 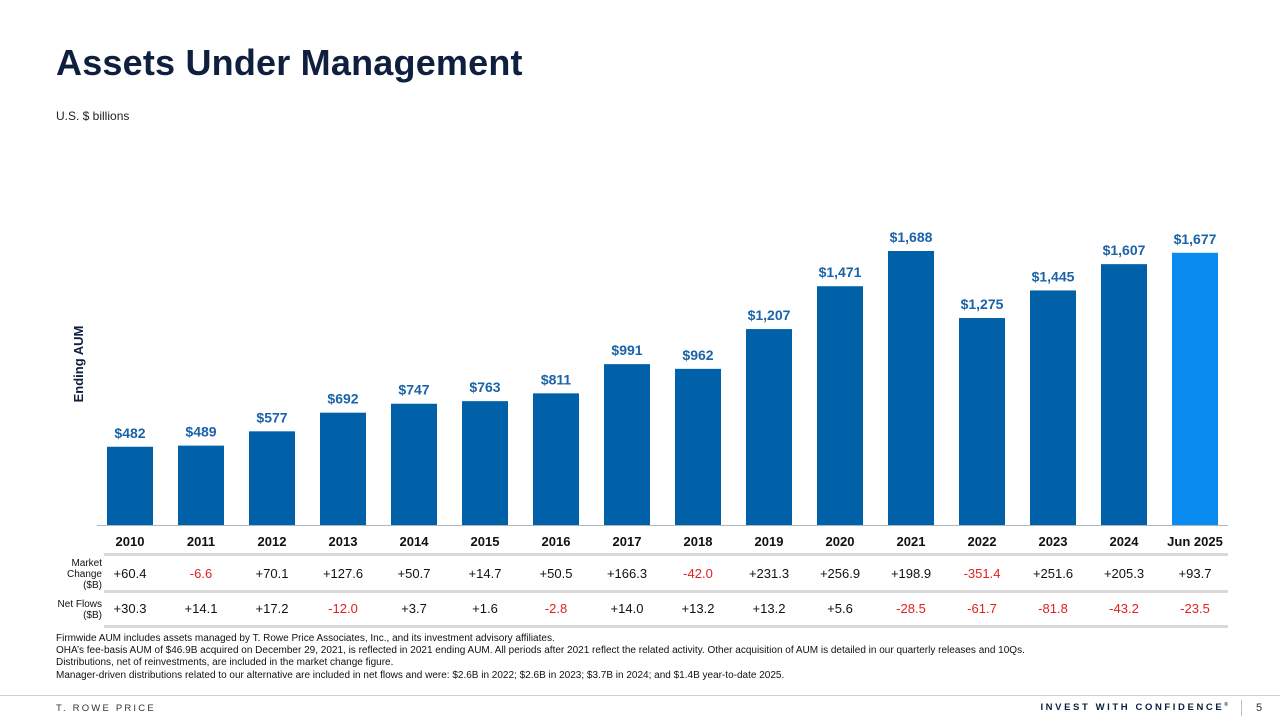 I want to click on bar-jun-2025, so click(x=1195, y=389).